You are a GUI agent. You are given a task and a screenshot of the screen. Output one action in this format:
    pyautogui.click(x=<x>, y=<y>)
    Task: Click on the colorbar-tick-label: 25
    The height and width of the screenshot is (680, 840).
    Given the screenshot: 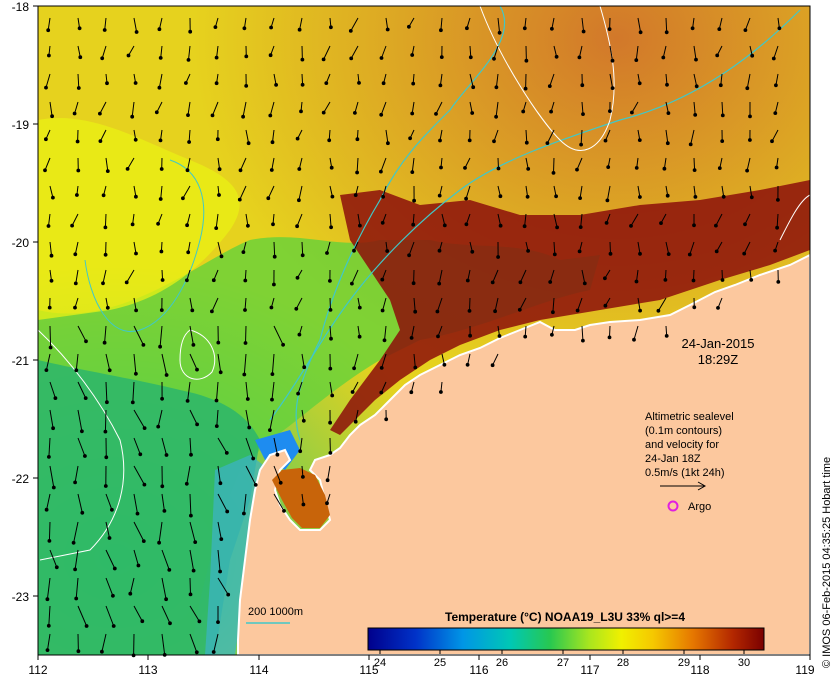 What is the action you would take?
    pyautogui.click(x=440, y=663)
    